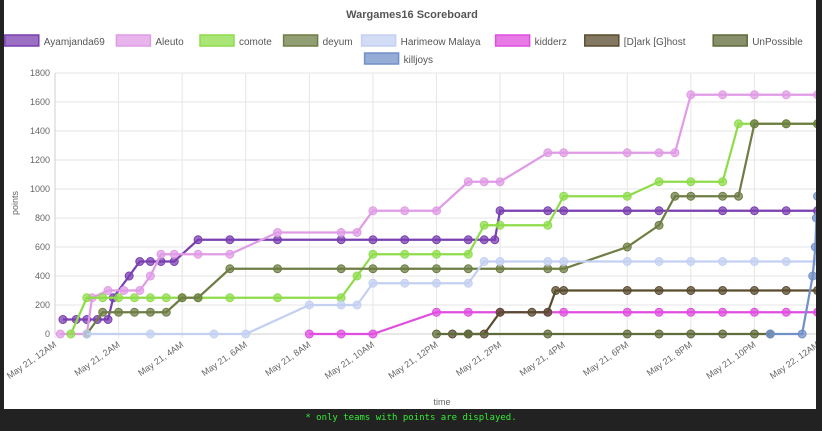 This screenshot has width=822, height=431. Describe the element at coordinates (530, 41) in the screenshot. I see `legend-item: kidderz` at that location.